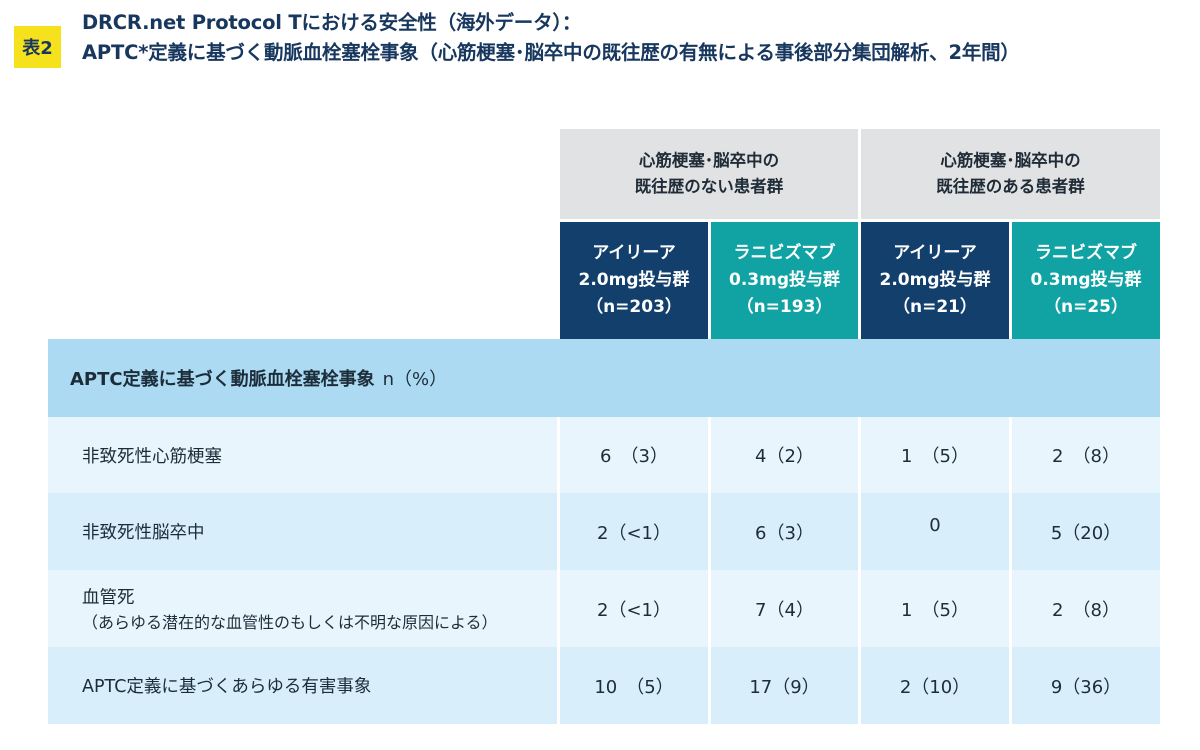 This screenshot has height=750, width=1200. What do you see at coordinates (784, 533) in the screenshot?
I see `table-cell: 6（3）` at bounding box center [784, 533].